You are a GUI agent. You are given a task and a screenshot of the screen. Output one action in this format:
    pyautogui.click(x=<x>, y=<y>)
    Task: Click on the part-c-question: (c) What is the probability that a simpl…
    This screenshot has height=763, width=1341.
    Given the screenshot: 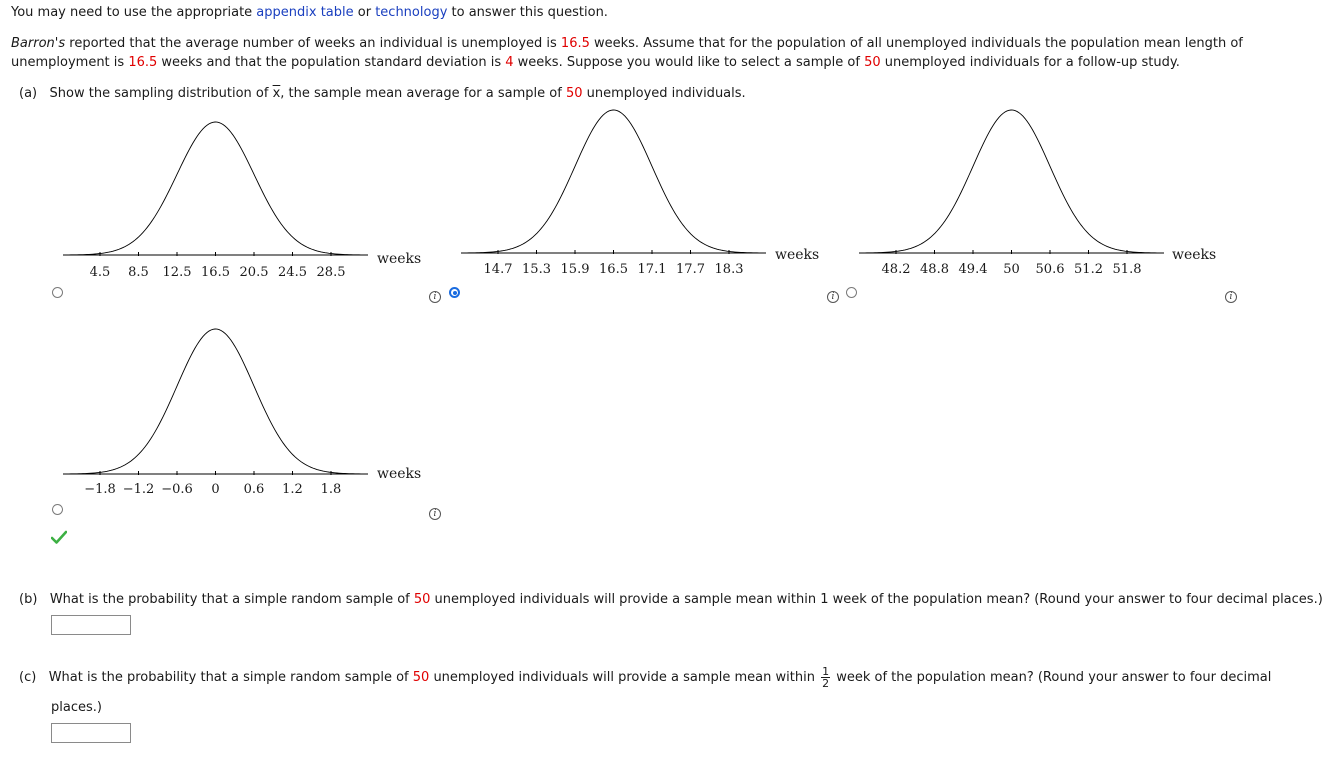 What is the action you would take?
    pyautogui.click(x=645, y=677)
    